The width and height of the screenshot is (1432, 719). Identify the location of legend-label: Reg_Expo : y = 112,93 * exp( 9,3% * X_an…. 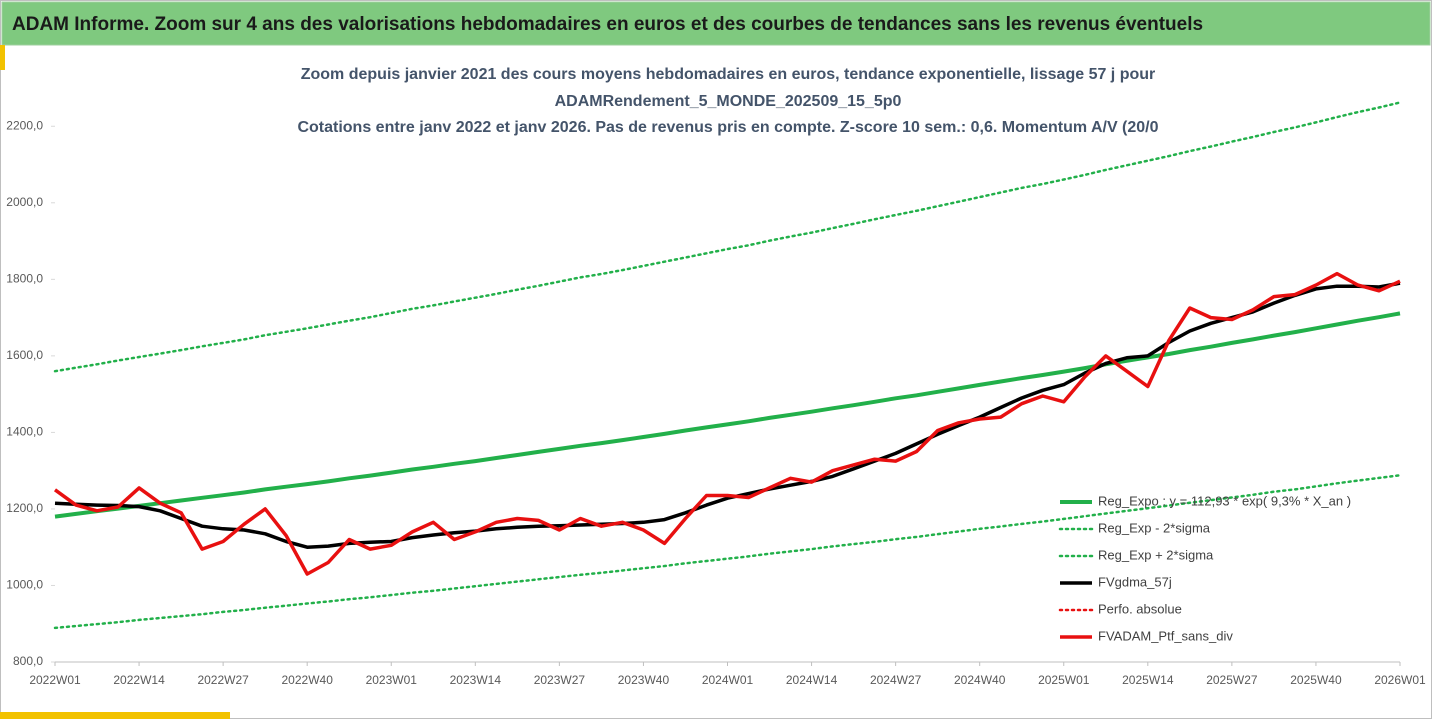
(1224, 500).